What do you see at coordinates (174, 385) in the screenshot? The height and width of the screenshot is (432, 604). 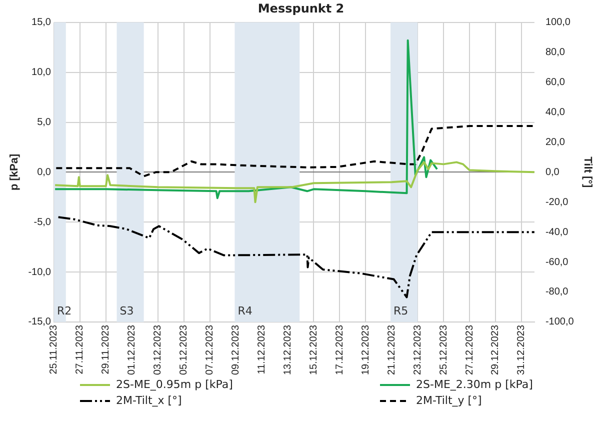 I see `legend-label: 2S-ME_0.95m p [kPa]` at bounding box center [174, 385].